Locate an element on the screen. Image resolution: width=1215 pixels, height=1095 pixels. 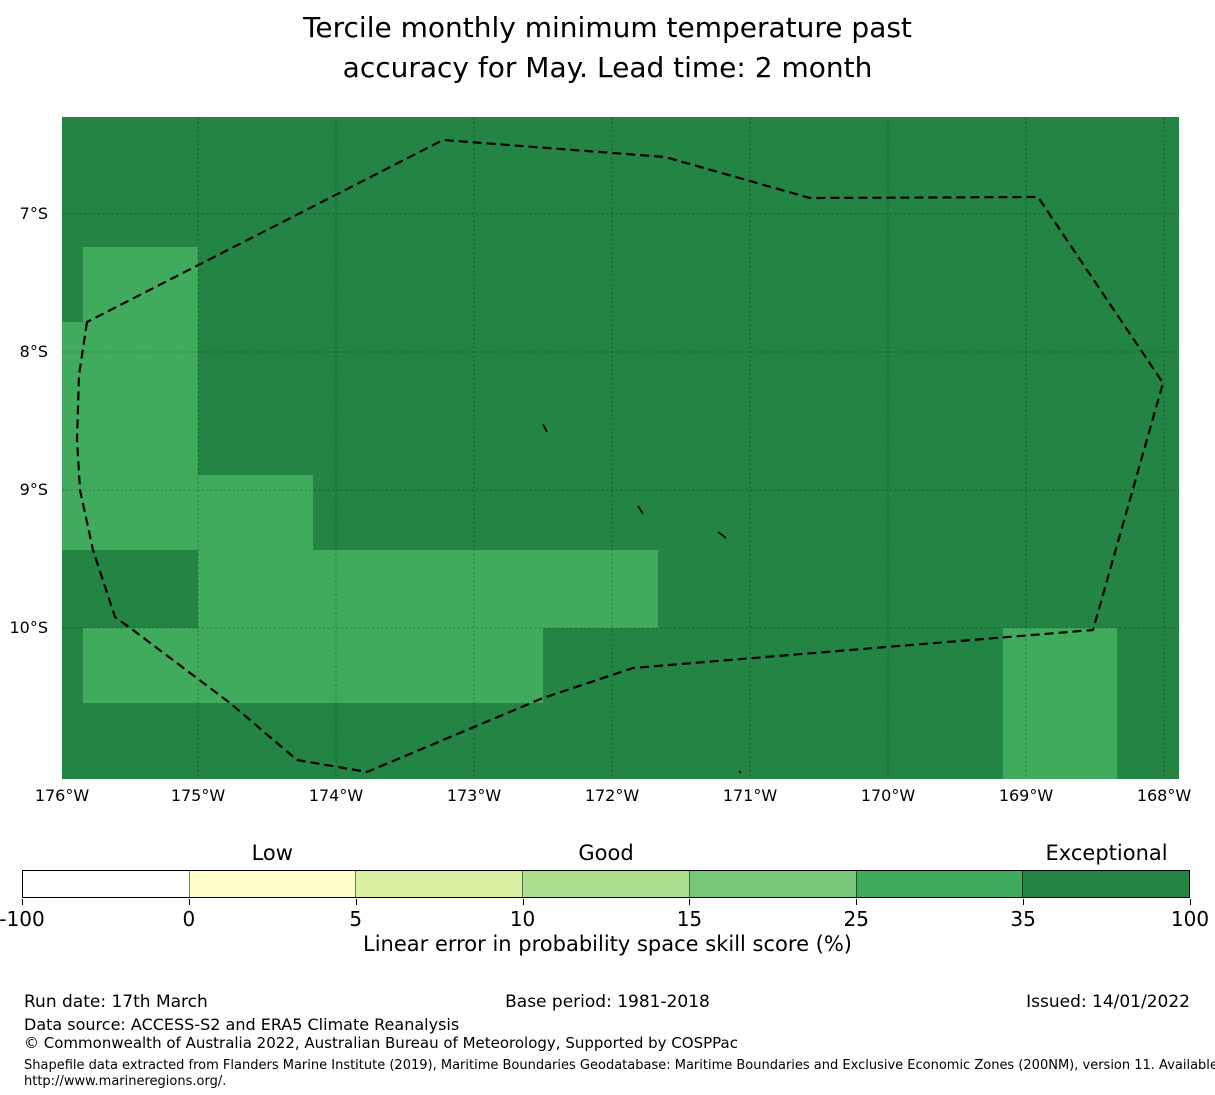
lat-tick-label: 7°S is located at coordinates (33, 213).